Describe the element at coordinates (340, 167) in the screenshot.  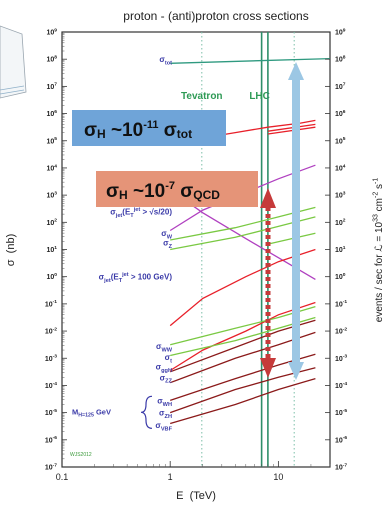
I see `y-tick-label-right-5: 10⁴` at that location.